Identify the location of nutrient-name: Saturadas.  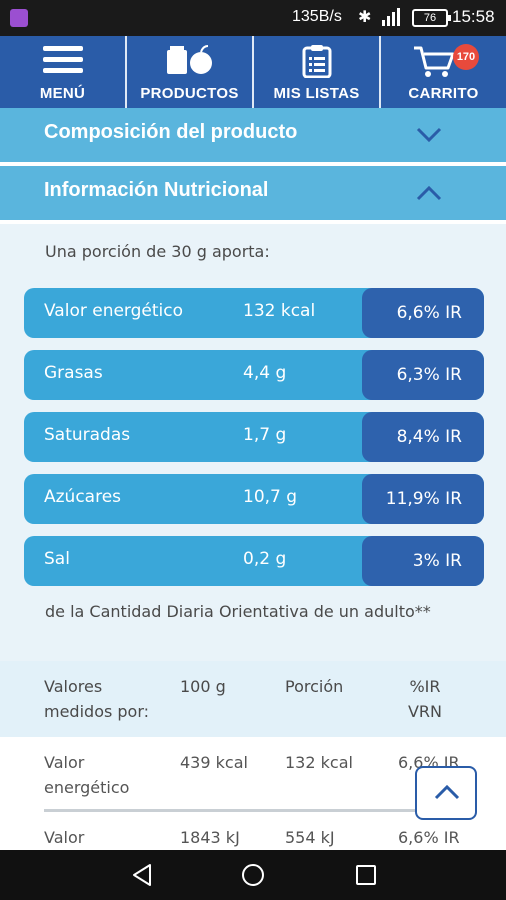
(87, 435).